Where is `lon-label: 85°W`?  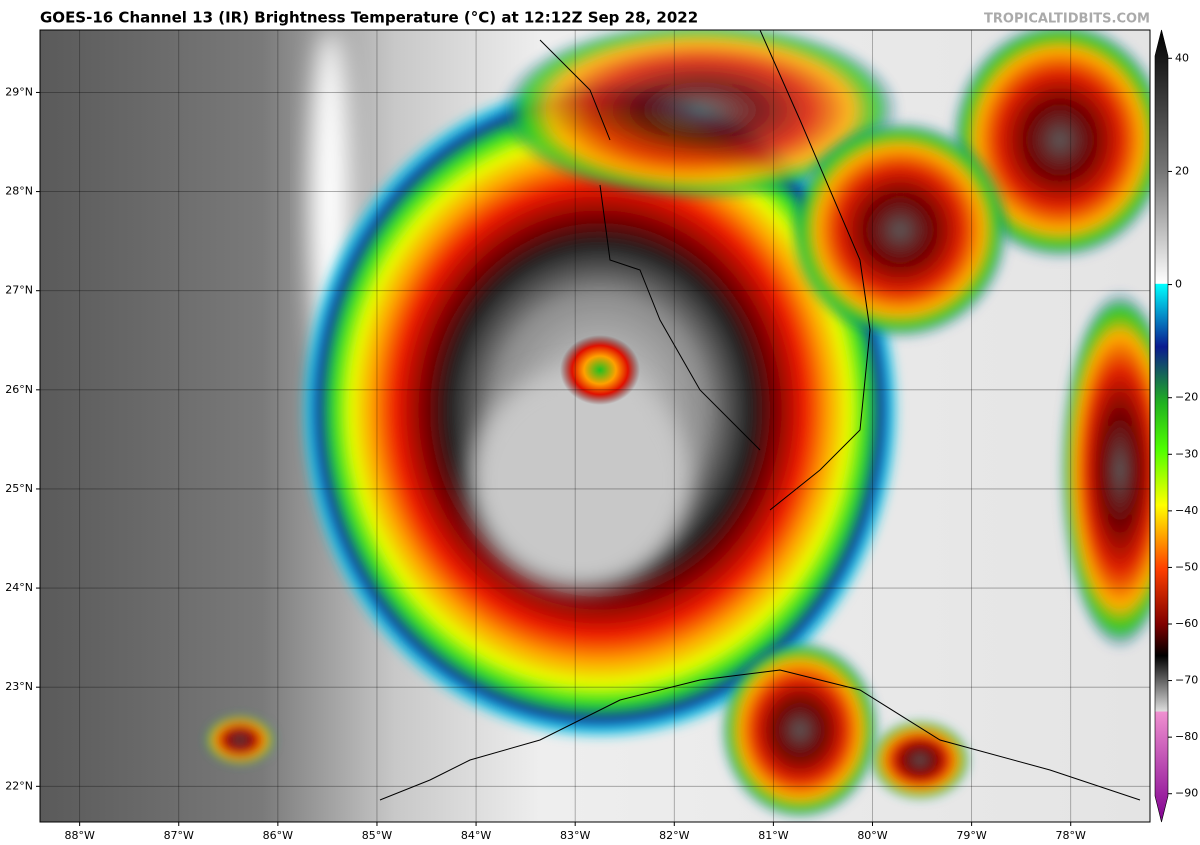
lon-label: 85°W is located at coordinates (377, 835).